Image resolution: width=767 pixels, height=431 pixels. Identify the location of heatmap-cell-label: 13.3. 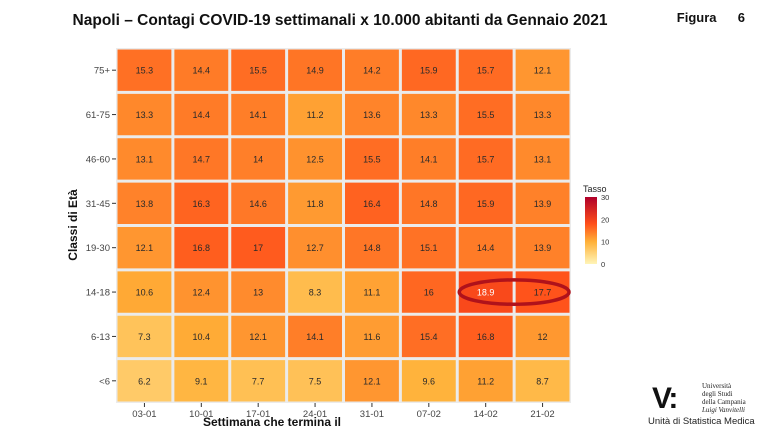
(145, 115).